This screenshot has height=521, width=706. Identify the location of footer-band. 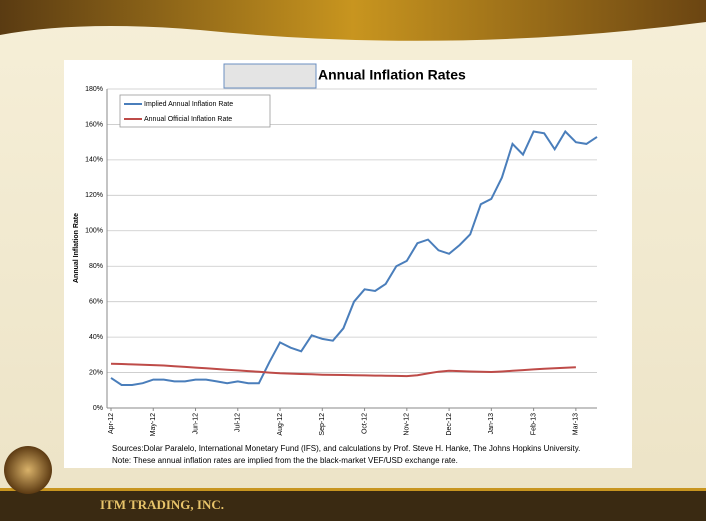
(353, 505).